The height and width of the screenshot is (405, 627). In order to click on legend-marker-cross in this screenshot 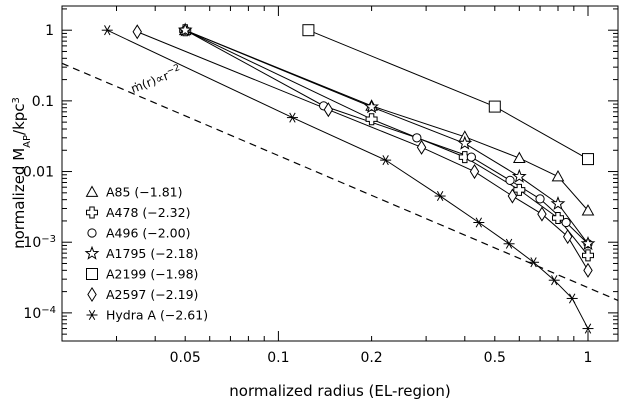, I will do `click(92, 212)`.